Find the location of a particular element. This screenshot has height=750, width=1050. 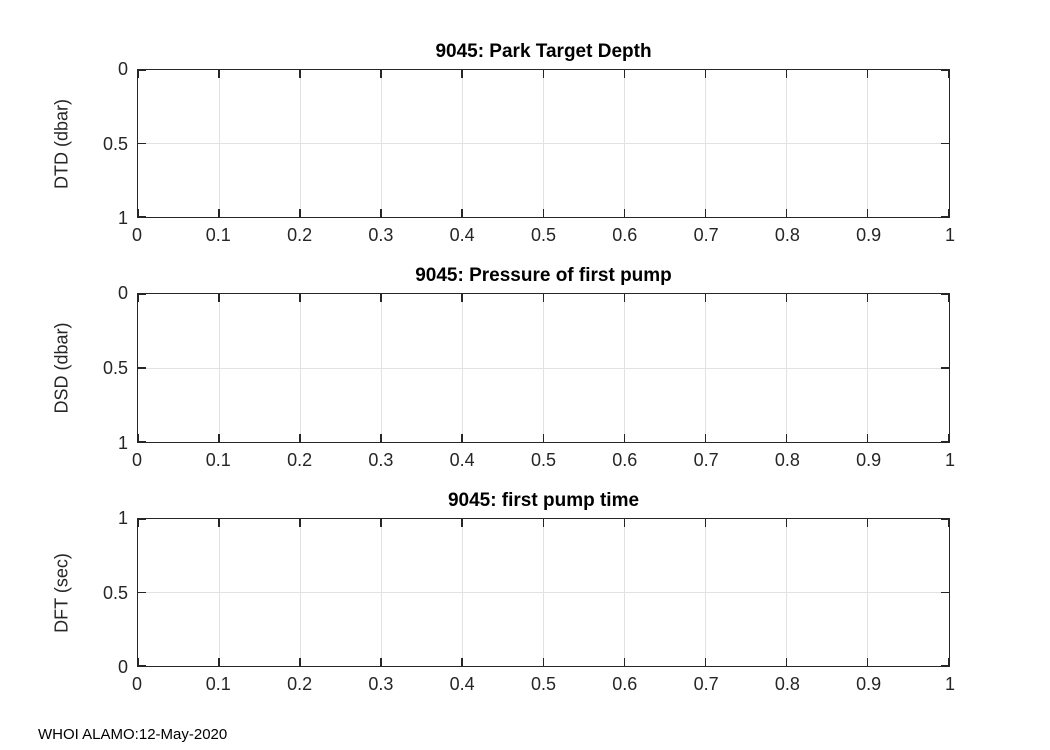

y-axis-label: DTD (dbar) is located at coordinates (61, 143).